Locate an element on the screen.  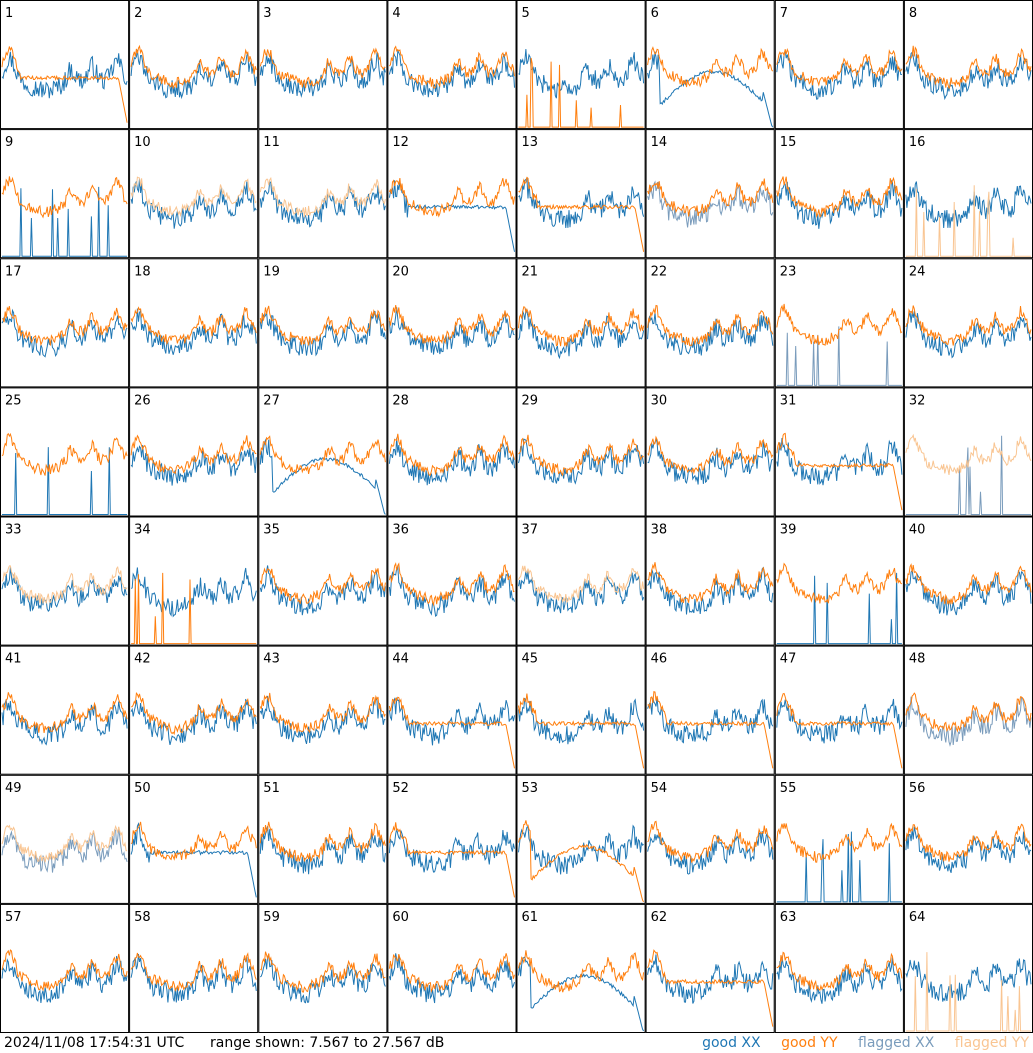
panel-37: 37 is located at coordinates (581, 581).